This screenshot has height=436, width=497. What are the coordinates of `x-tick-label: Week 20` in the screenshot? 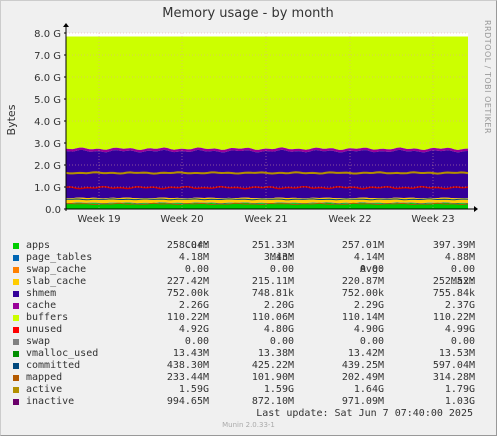 It's located at (181, 219).